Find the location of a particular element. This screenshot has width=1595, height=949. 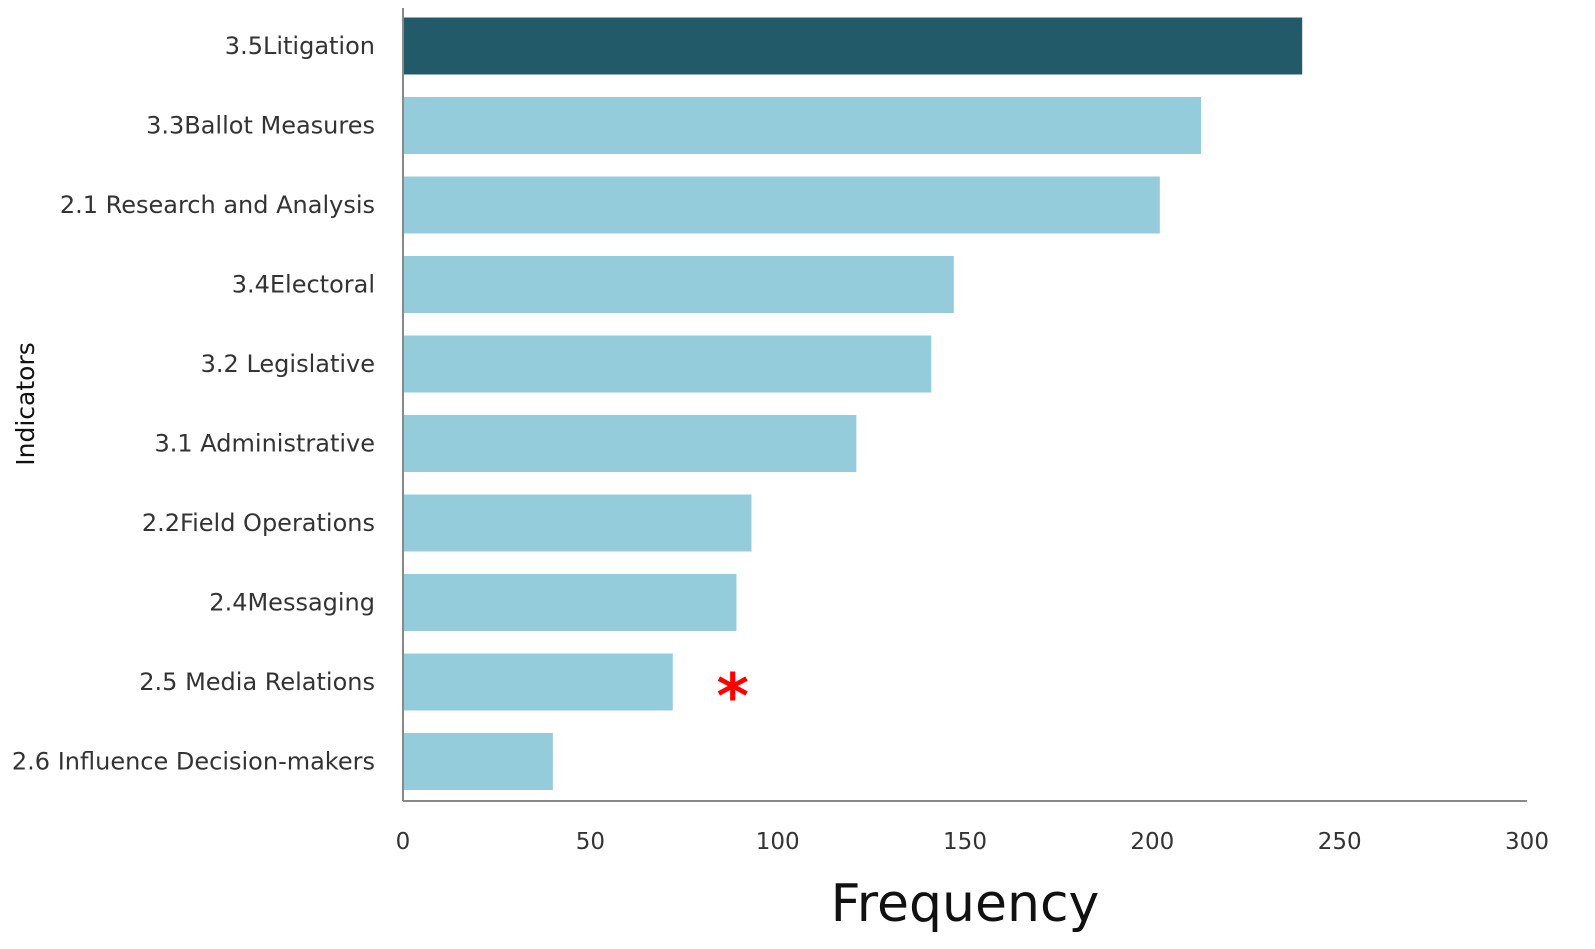

category-label: 2.1 Research and Analysis is located at coordinates (217, 205).